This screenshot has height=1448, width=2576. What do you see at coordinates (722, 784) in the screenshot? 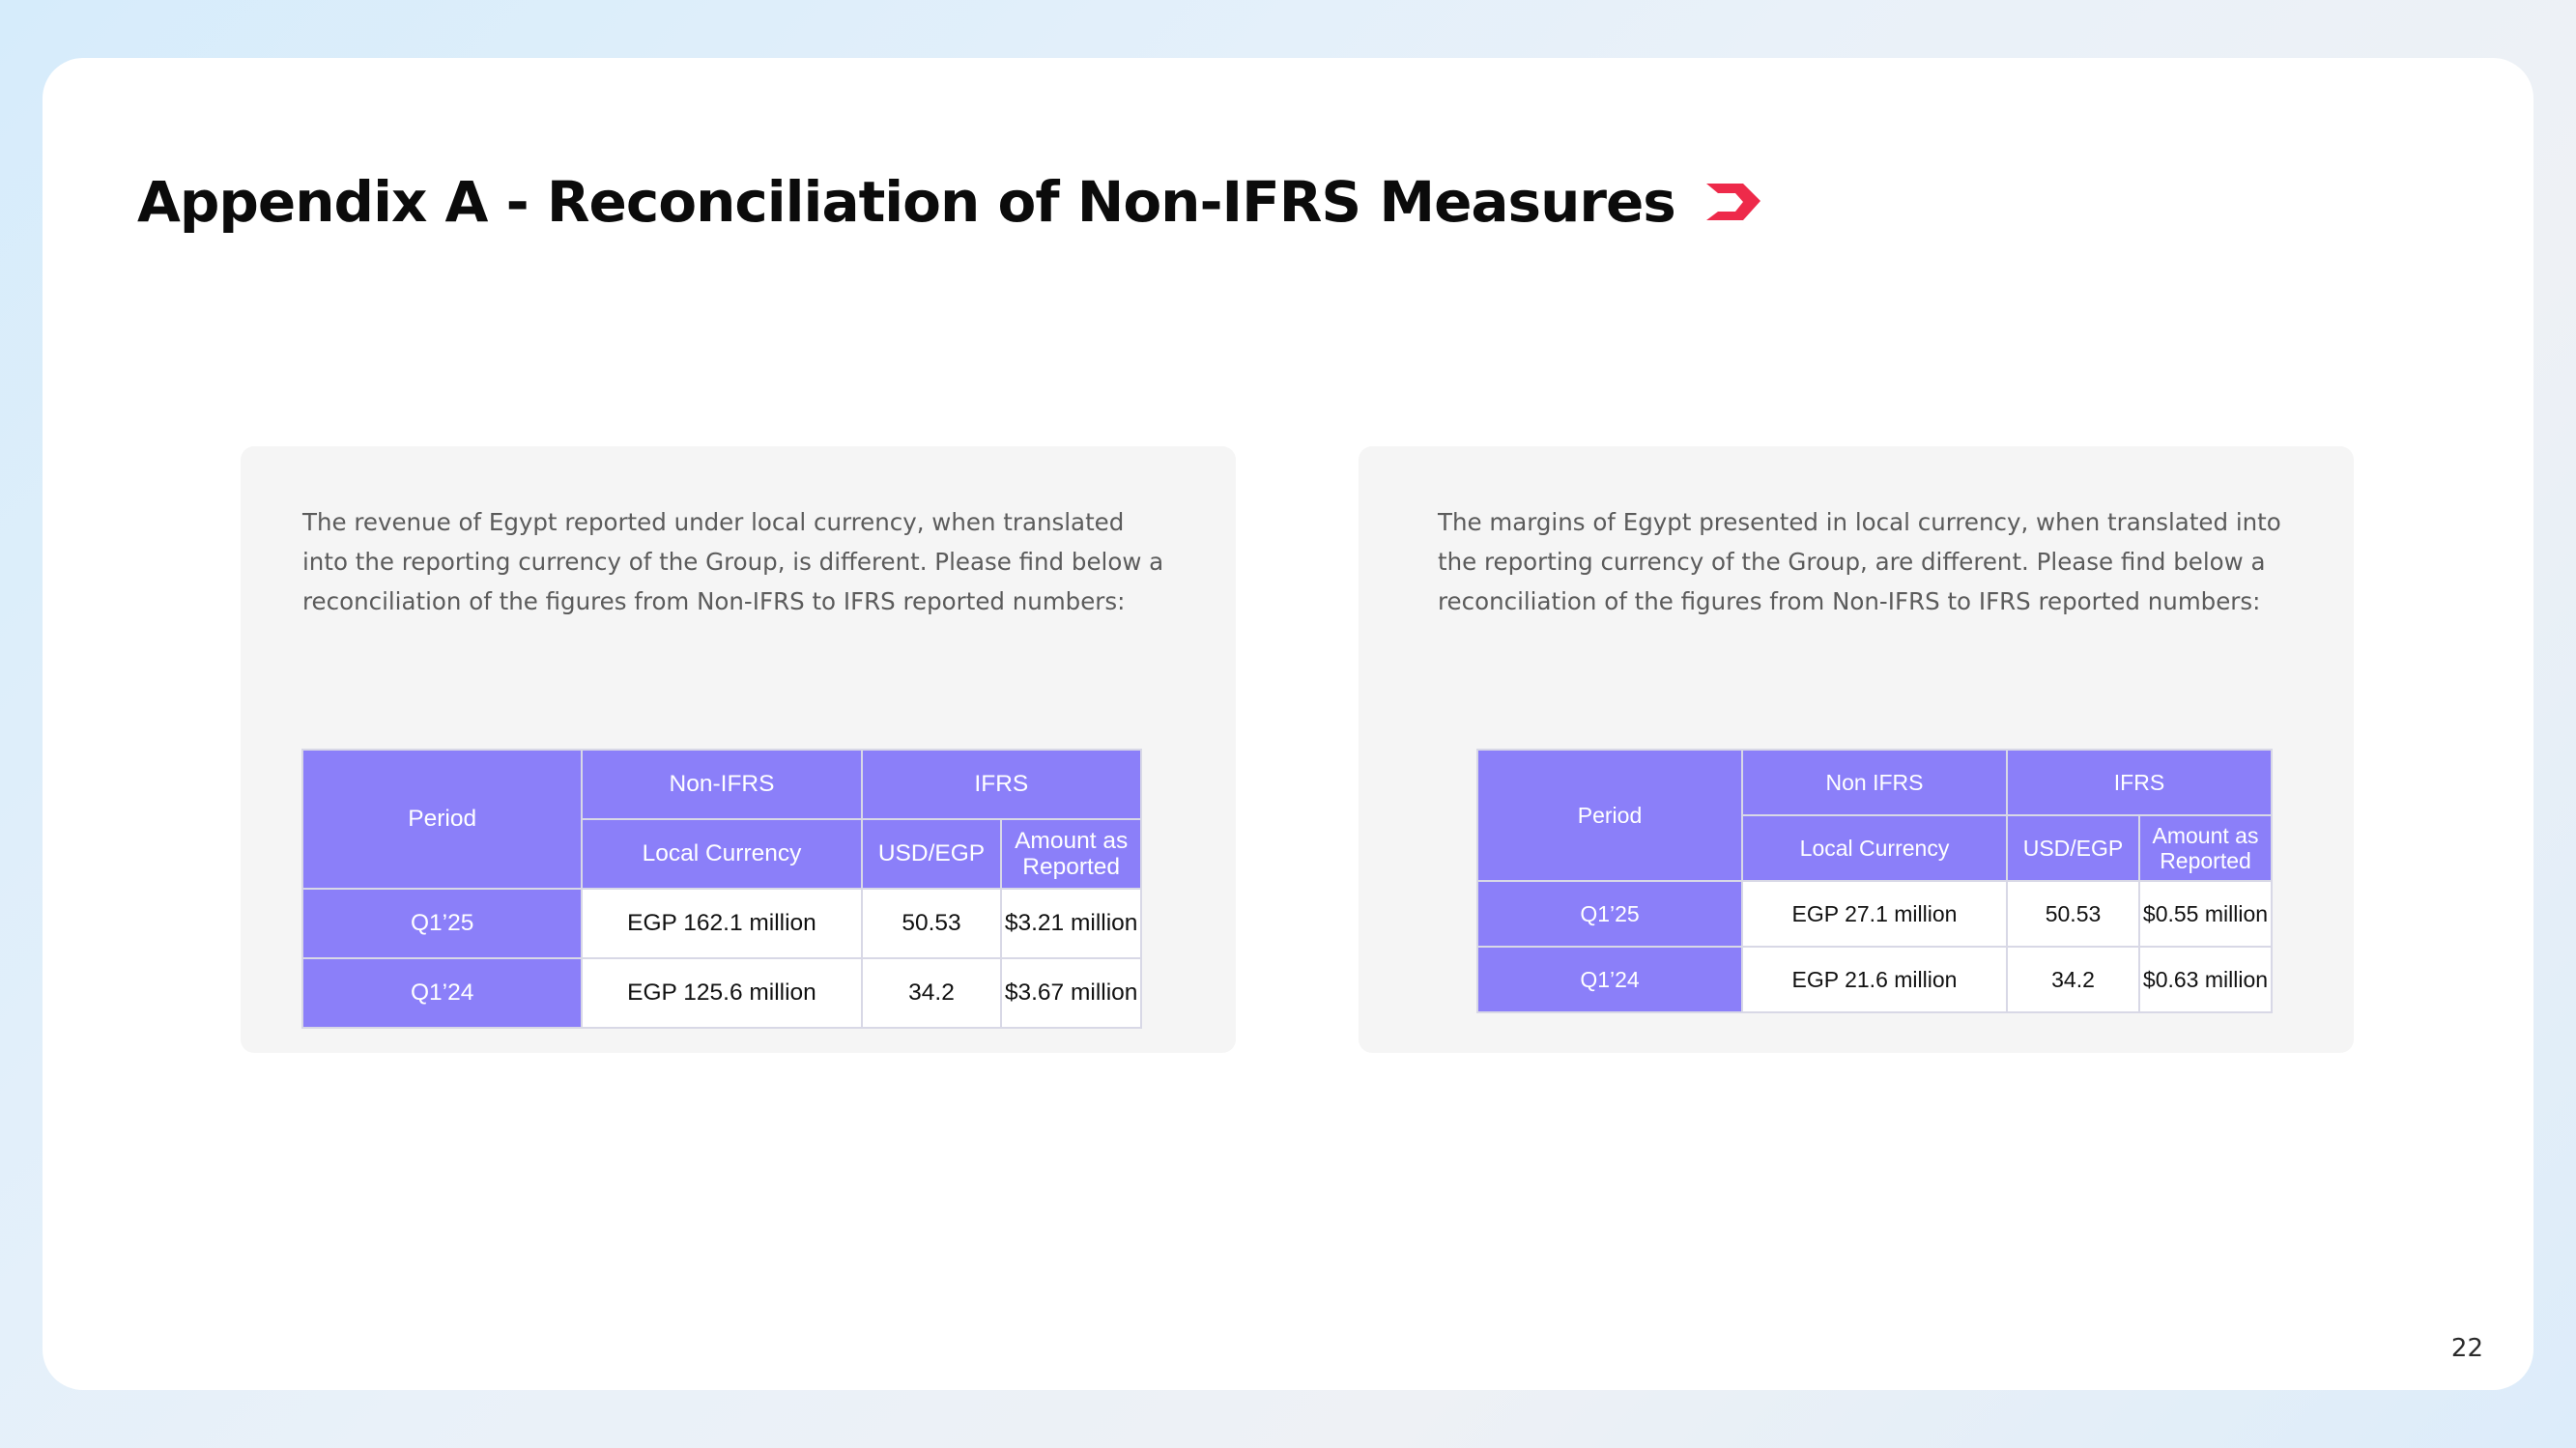
I see `non-ifrs-header: Non-IFRS` at bounding box center [722, 784].